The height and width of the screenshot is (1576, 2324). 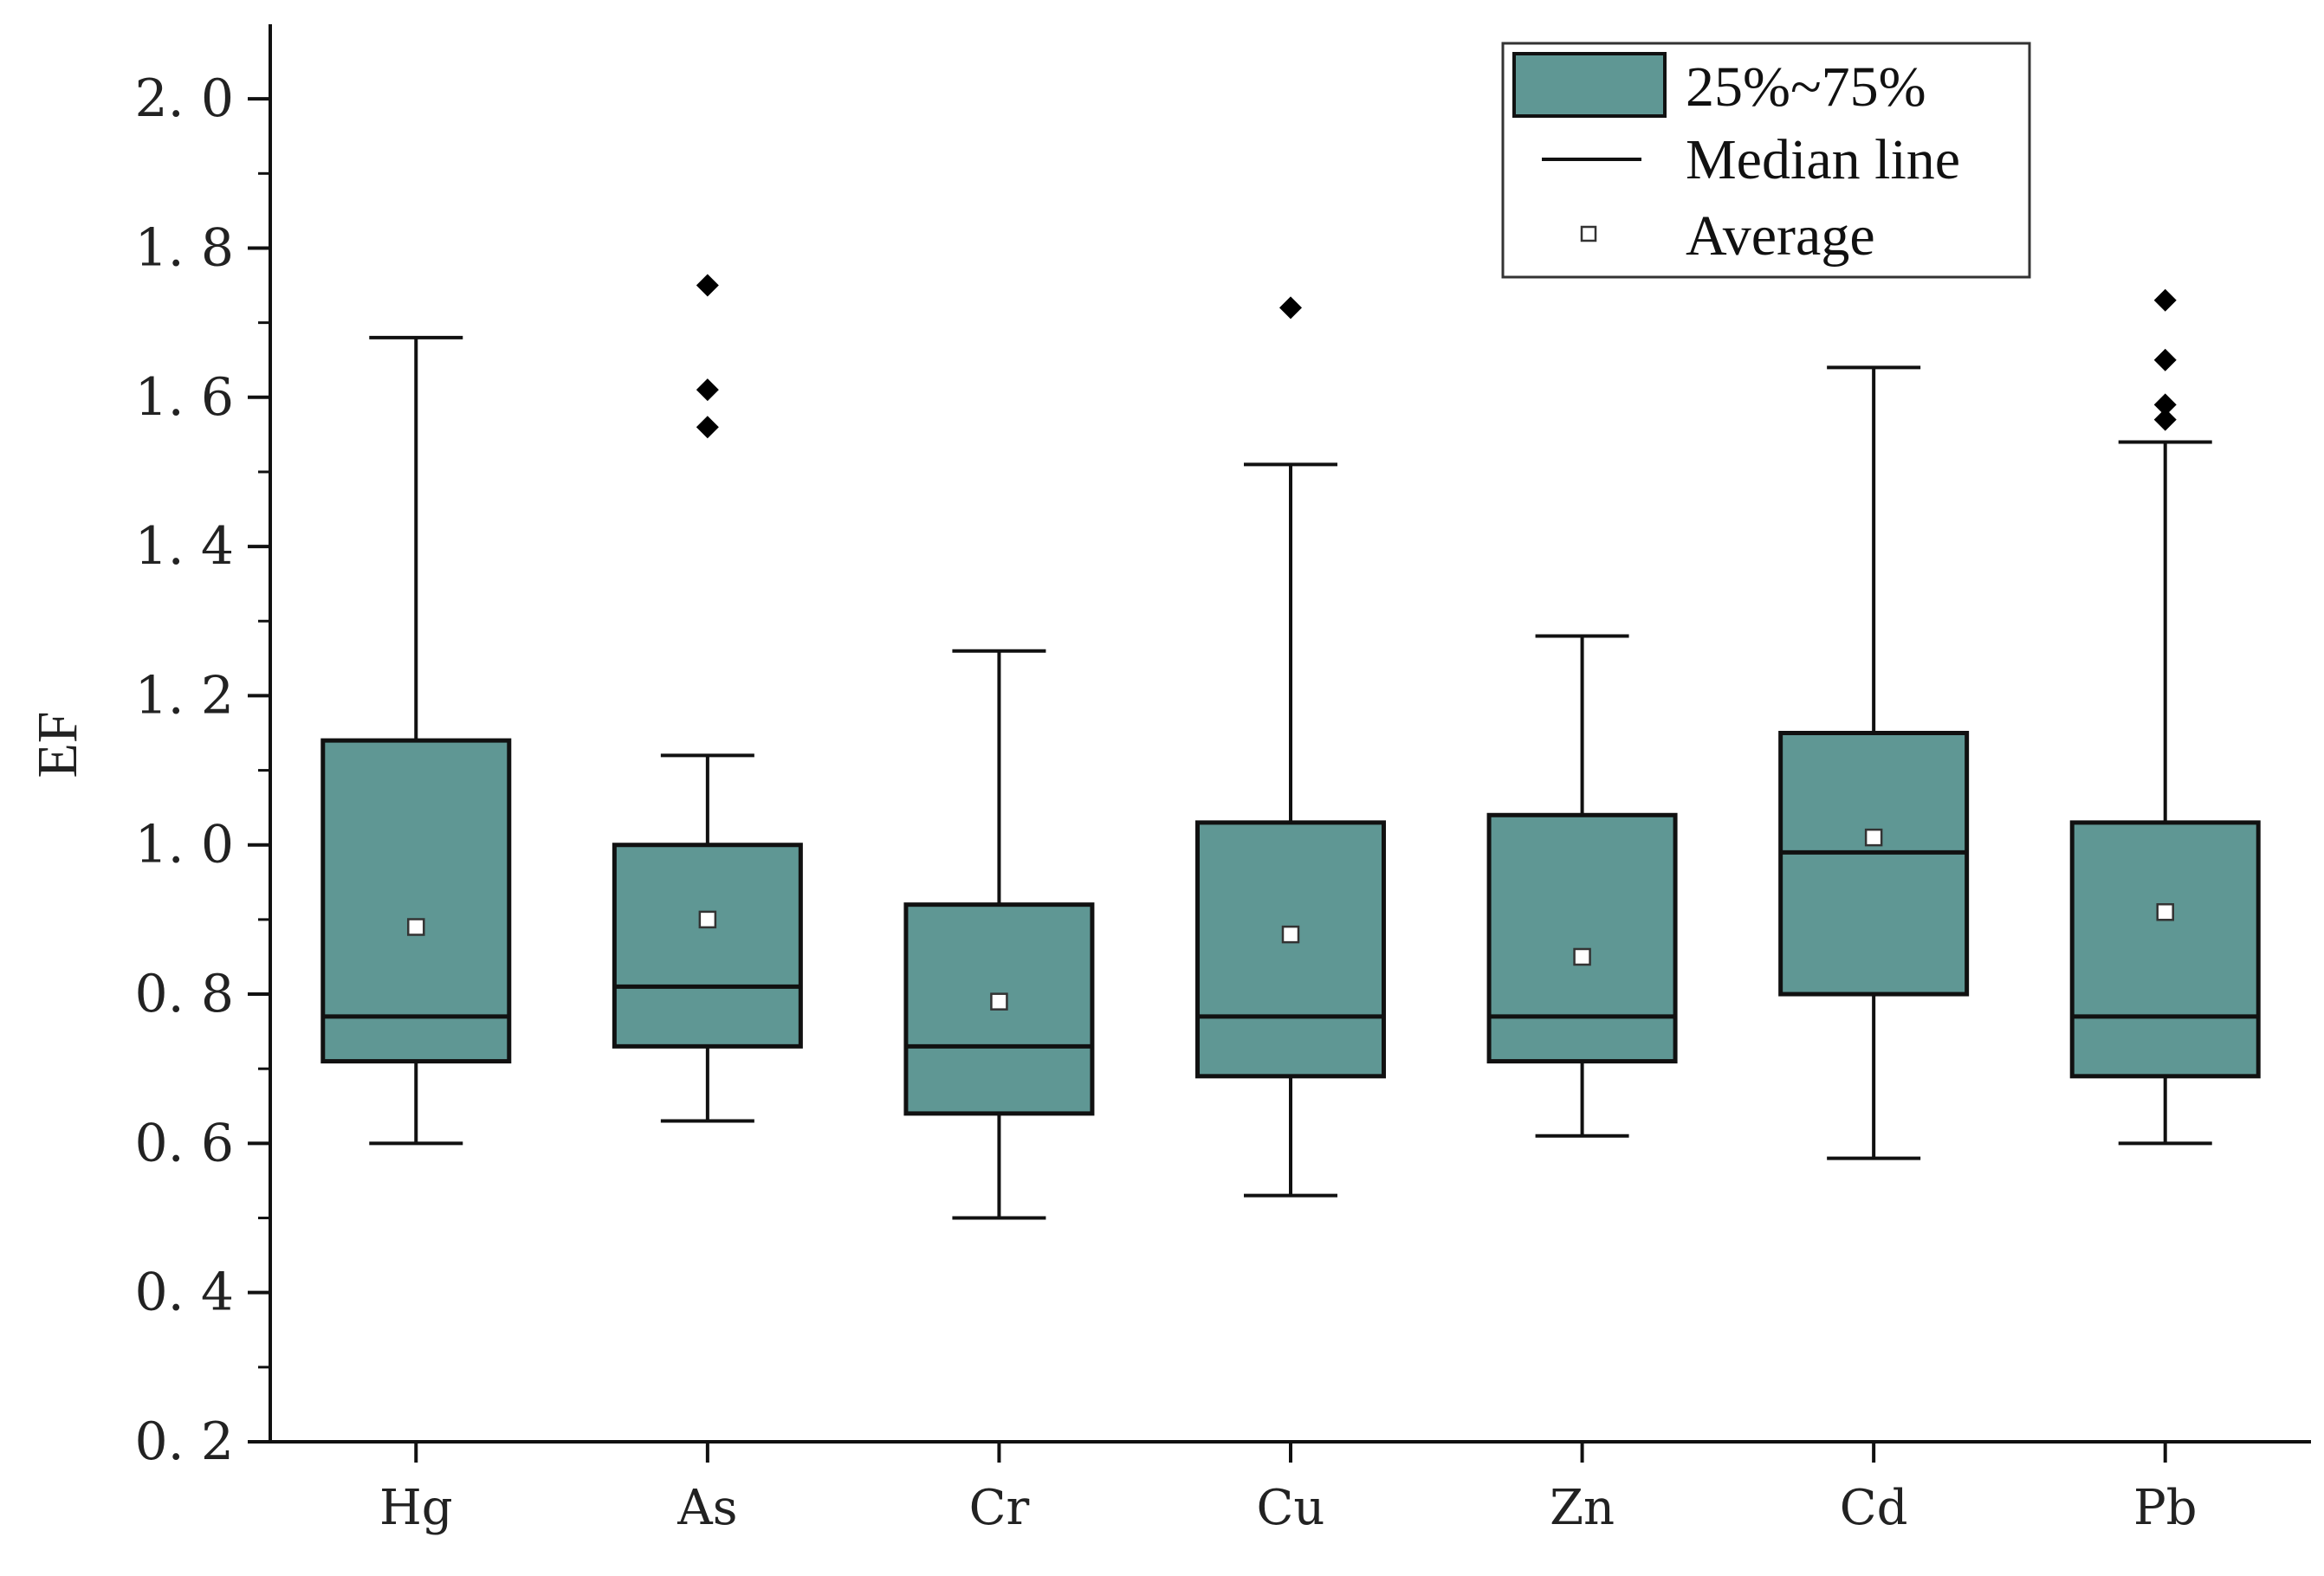 What do you see at coordinates (1291, 949) in the screenshot?
I see `box-cu` at bounding box center [1291, 949].